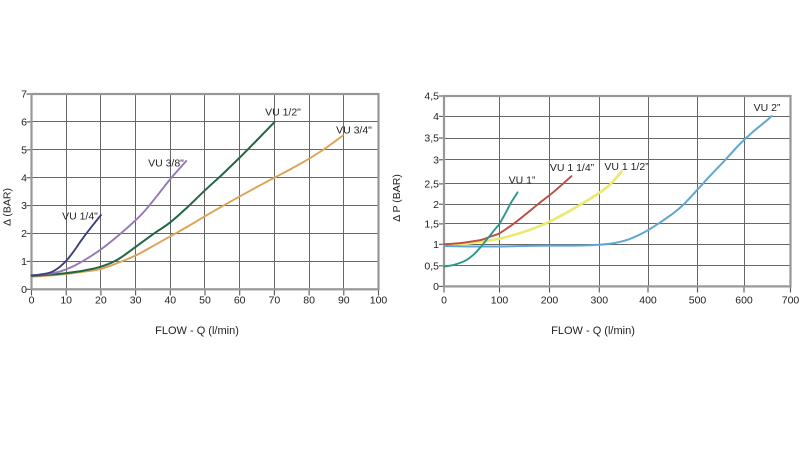 This screenshot has width=800, height=450. What do you see at coordinates (431, 185) in the screenshot?
I see `svg-text: 2,5` at bounding box center [431, 185].